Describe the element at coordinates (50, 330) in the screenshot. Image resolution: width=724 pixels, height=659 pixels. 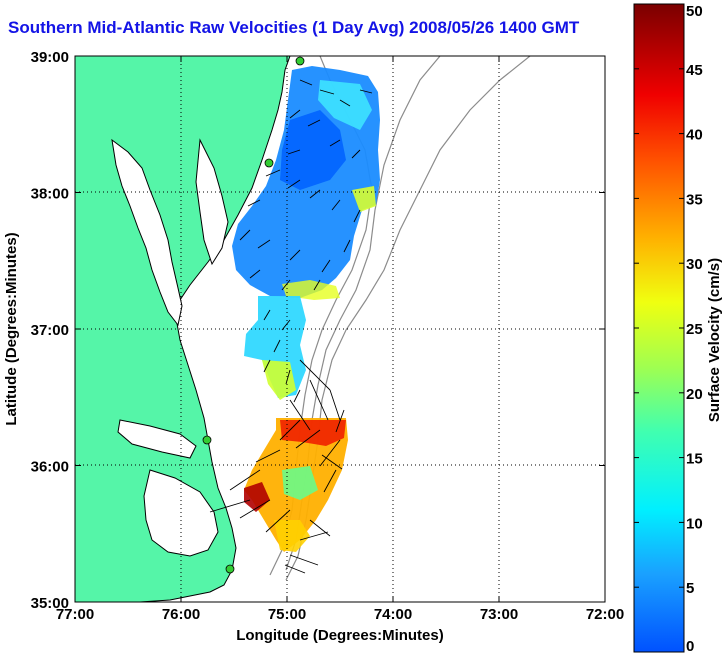
I see `y-tick-label: 37:00` at that location.